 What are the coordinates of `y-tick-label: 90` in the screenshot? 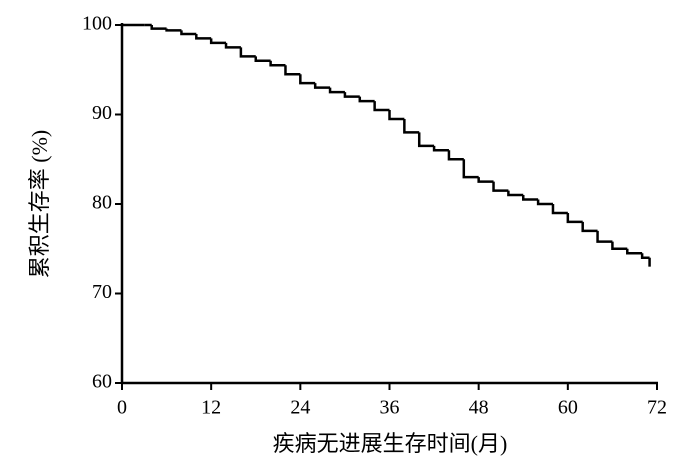 It's located at (102, 113).